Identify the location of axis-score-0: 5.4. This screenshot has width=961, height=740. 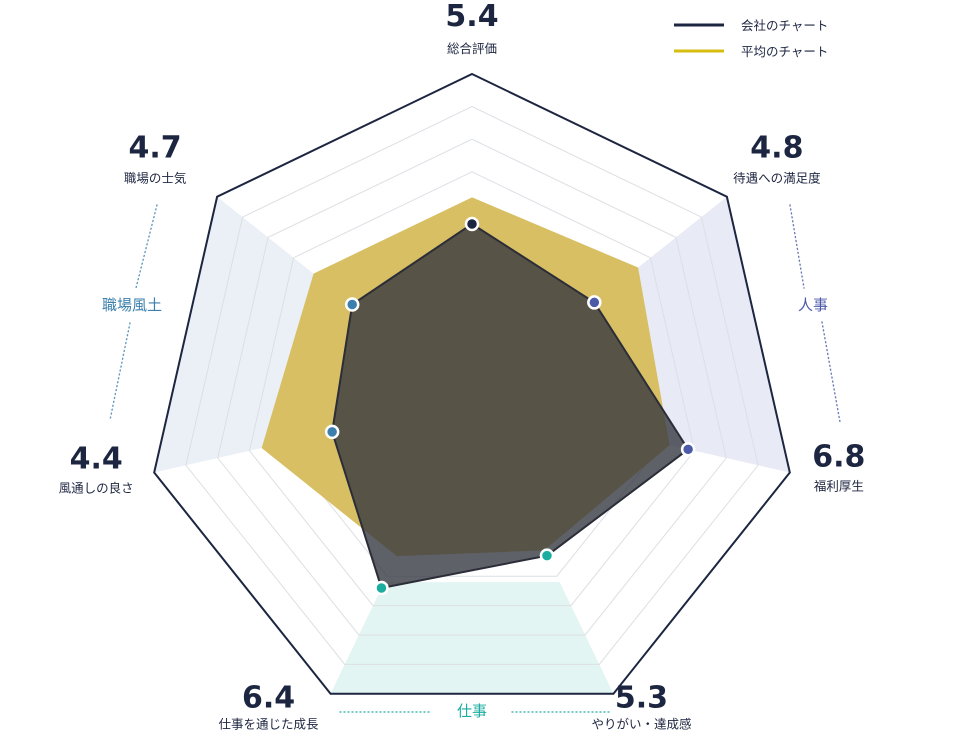
(471, 17).